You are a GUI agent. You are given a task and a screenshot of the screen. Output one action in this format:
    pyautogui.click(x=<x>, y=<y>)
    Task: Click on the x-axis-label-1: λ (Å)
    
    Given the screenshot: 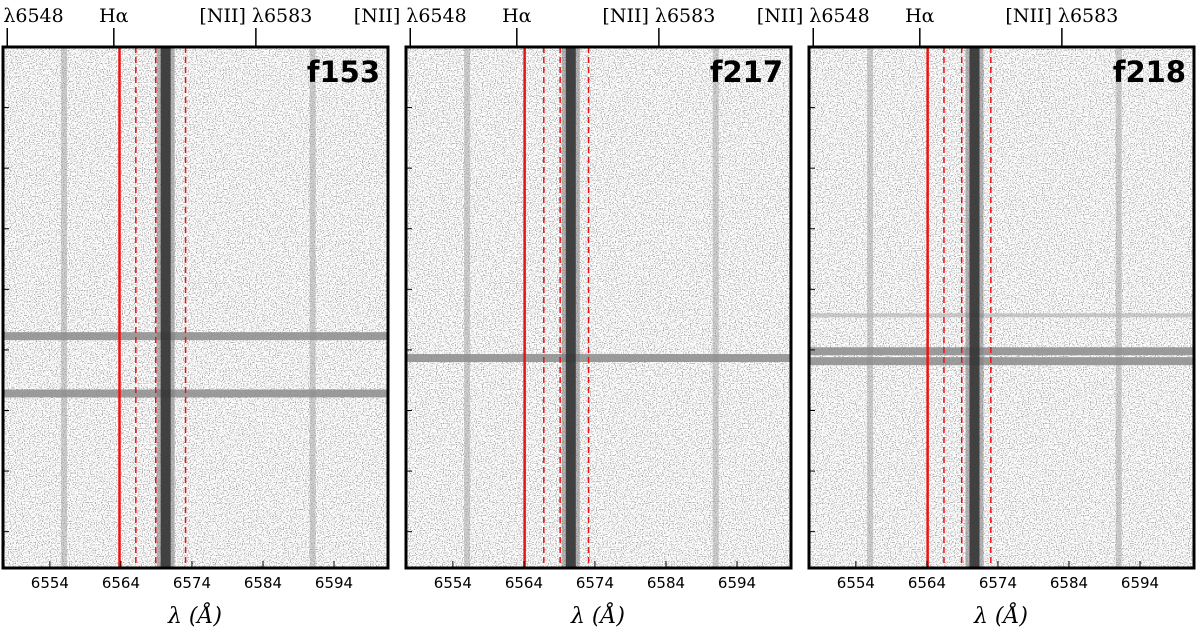 What is the action you would take?
    pyautogui.click(x=194, y=615)
    